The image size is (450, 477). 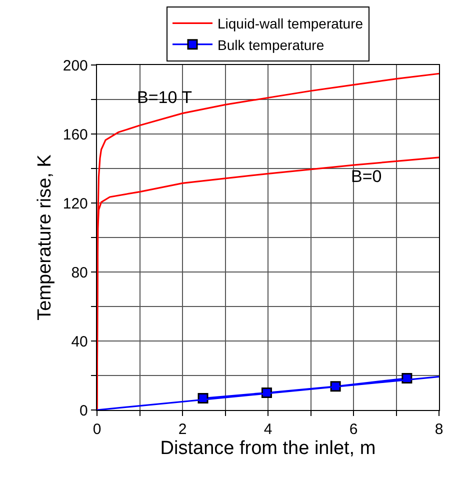 What do you see at coordinates (75, 135) in the screenshot?
I see `y-tick-label: 160` at bounding box center [75, 135].